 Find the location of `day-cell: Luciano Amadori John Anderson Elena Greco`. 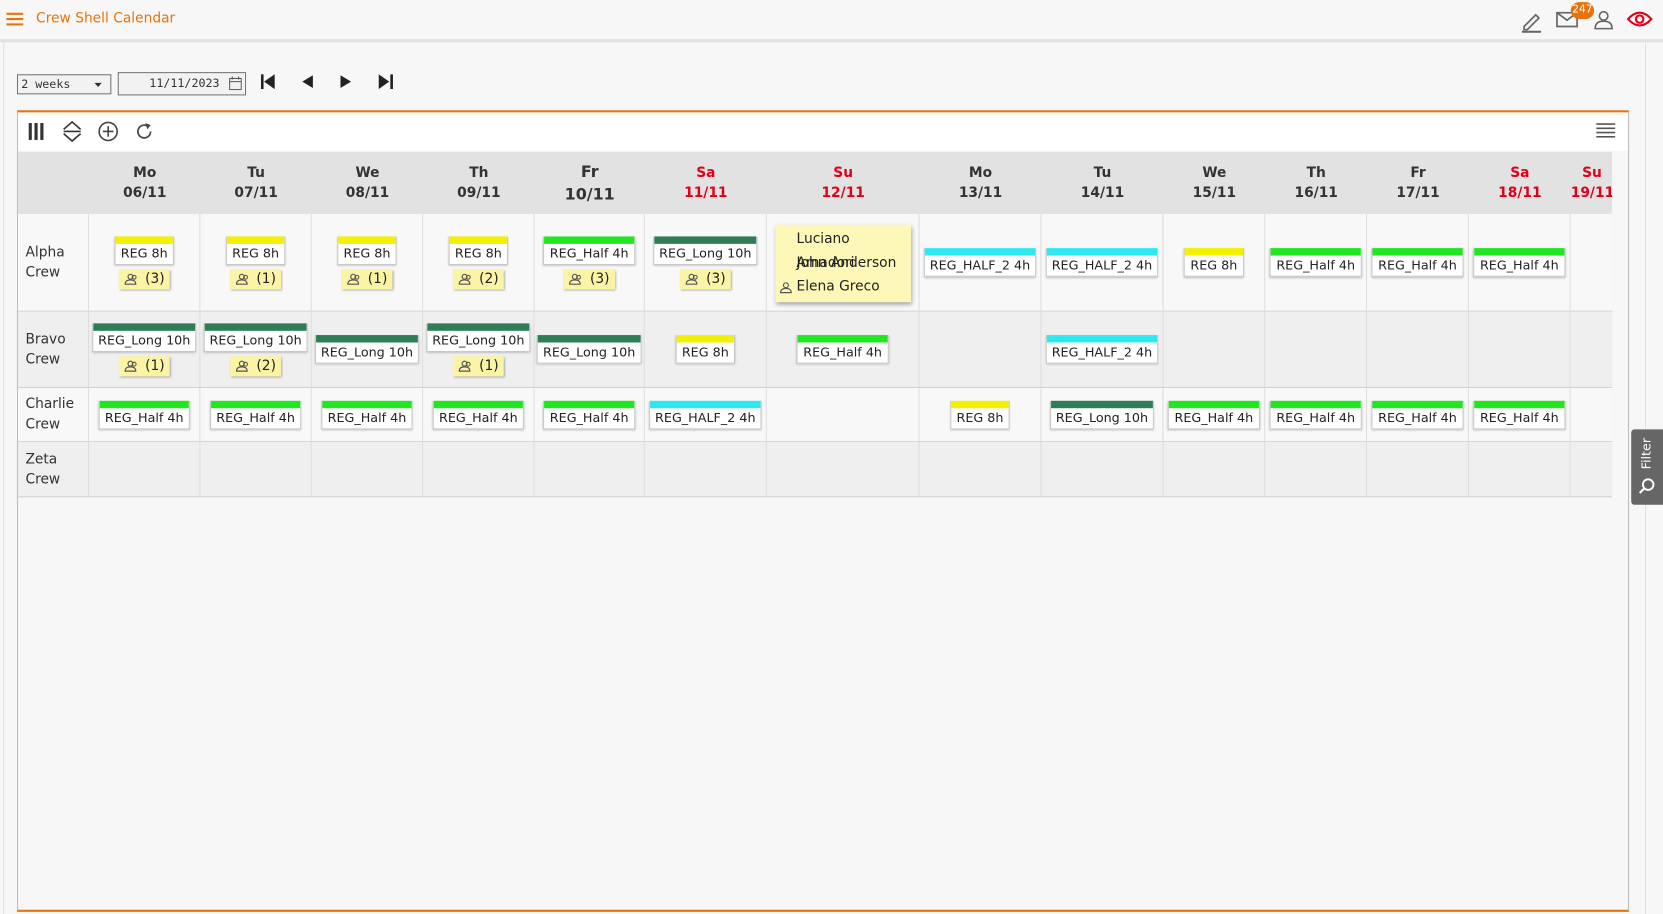

day-cell: Luciano Amadori John Anderson Elena Greco is located at coordinates (843, 263).